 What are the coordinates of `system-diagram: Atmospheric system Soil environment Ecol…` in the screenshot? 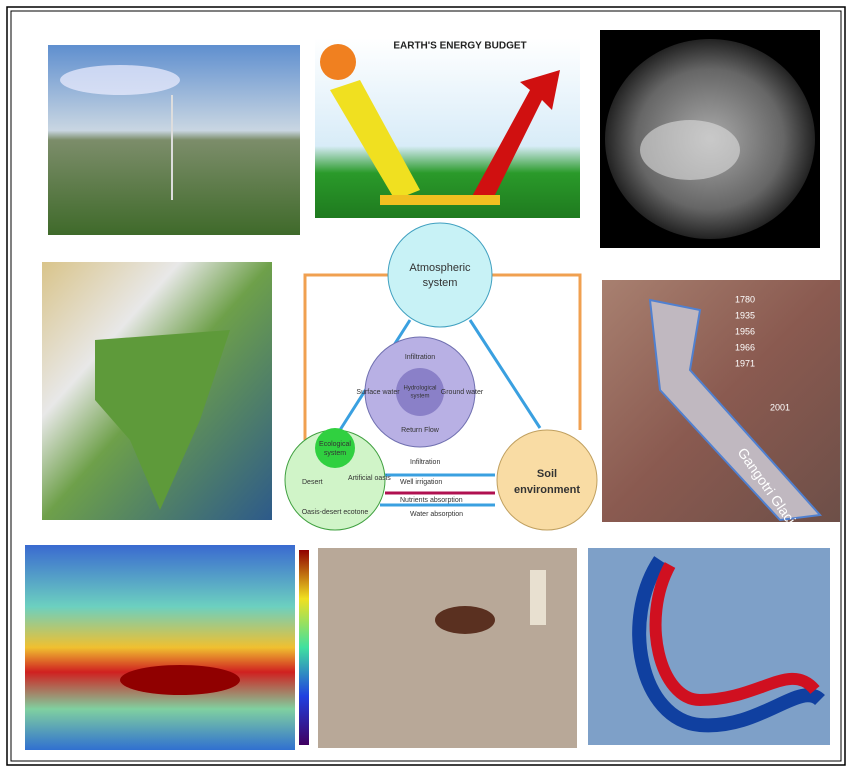 It's located at (441, 376).